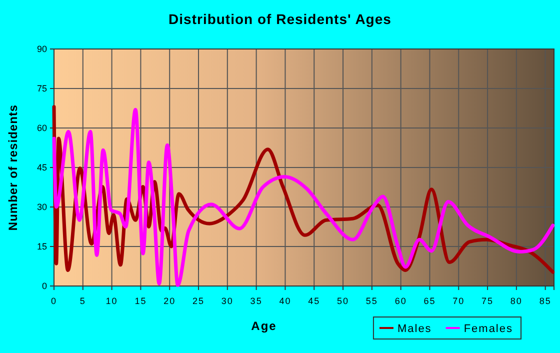 The height and width of the screenshot is (353, 560). What do you see at coordinates (41, 246) in the screenshot?
I see `y-tick-label: 15` at bounding box center [41, 246].